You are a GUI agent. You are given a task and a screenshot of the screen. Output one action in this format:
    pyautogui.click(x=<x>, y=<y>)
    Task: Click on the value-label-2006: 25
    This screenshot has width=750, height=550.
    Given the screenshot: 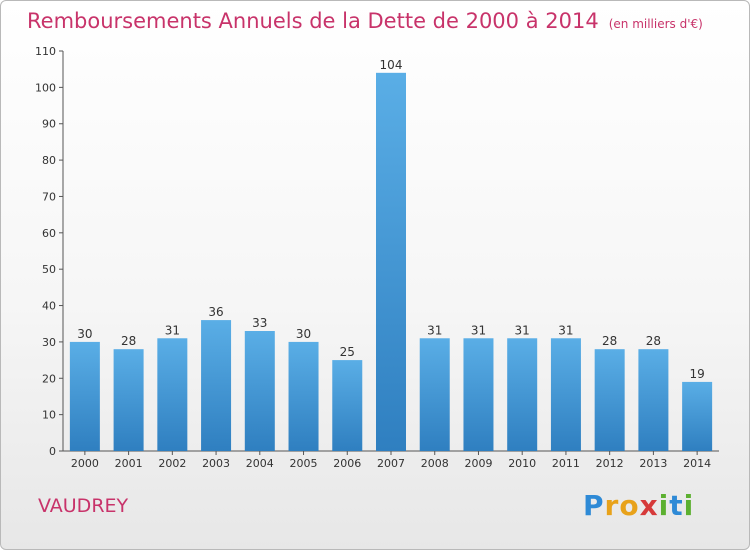 What is the action you would take?
    pyautogui.click(x=347, y=352)
    